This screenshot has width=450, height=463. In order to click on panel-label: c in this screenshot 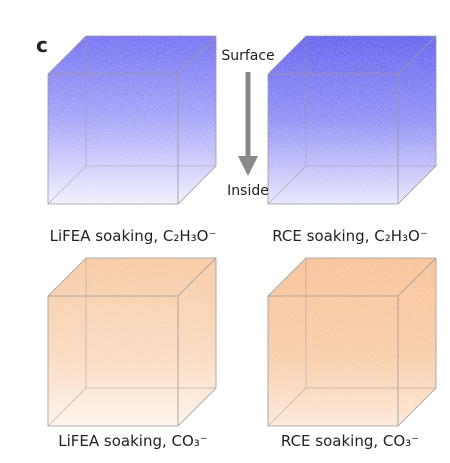, I will do `click(42, 45)`.